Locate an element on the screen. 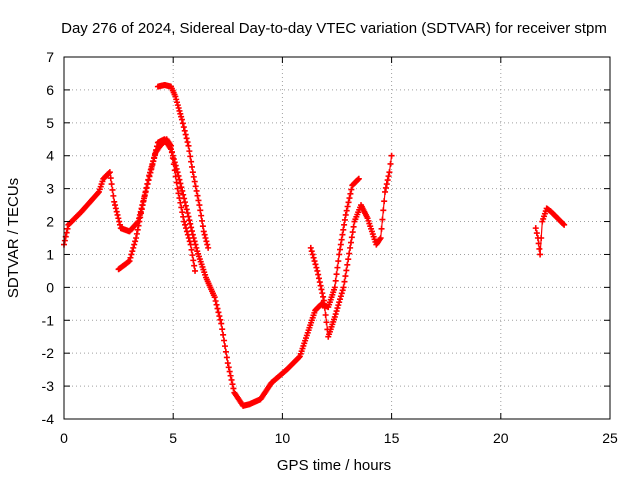 The height and width of the screenshot is (480, 640). y-tick-labels: -4 -3 -2 -1 0 1 2 3 4 5 6 7 is located at coordinates (48, 238).